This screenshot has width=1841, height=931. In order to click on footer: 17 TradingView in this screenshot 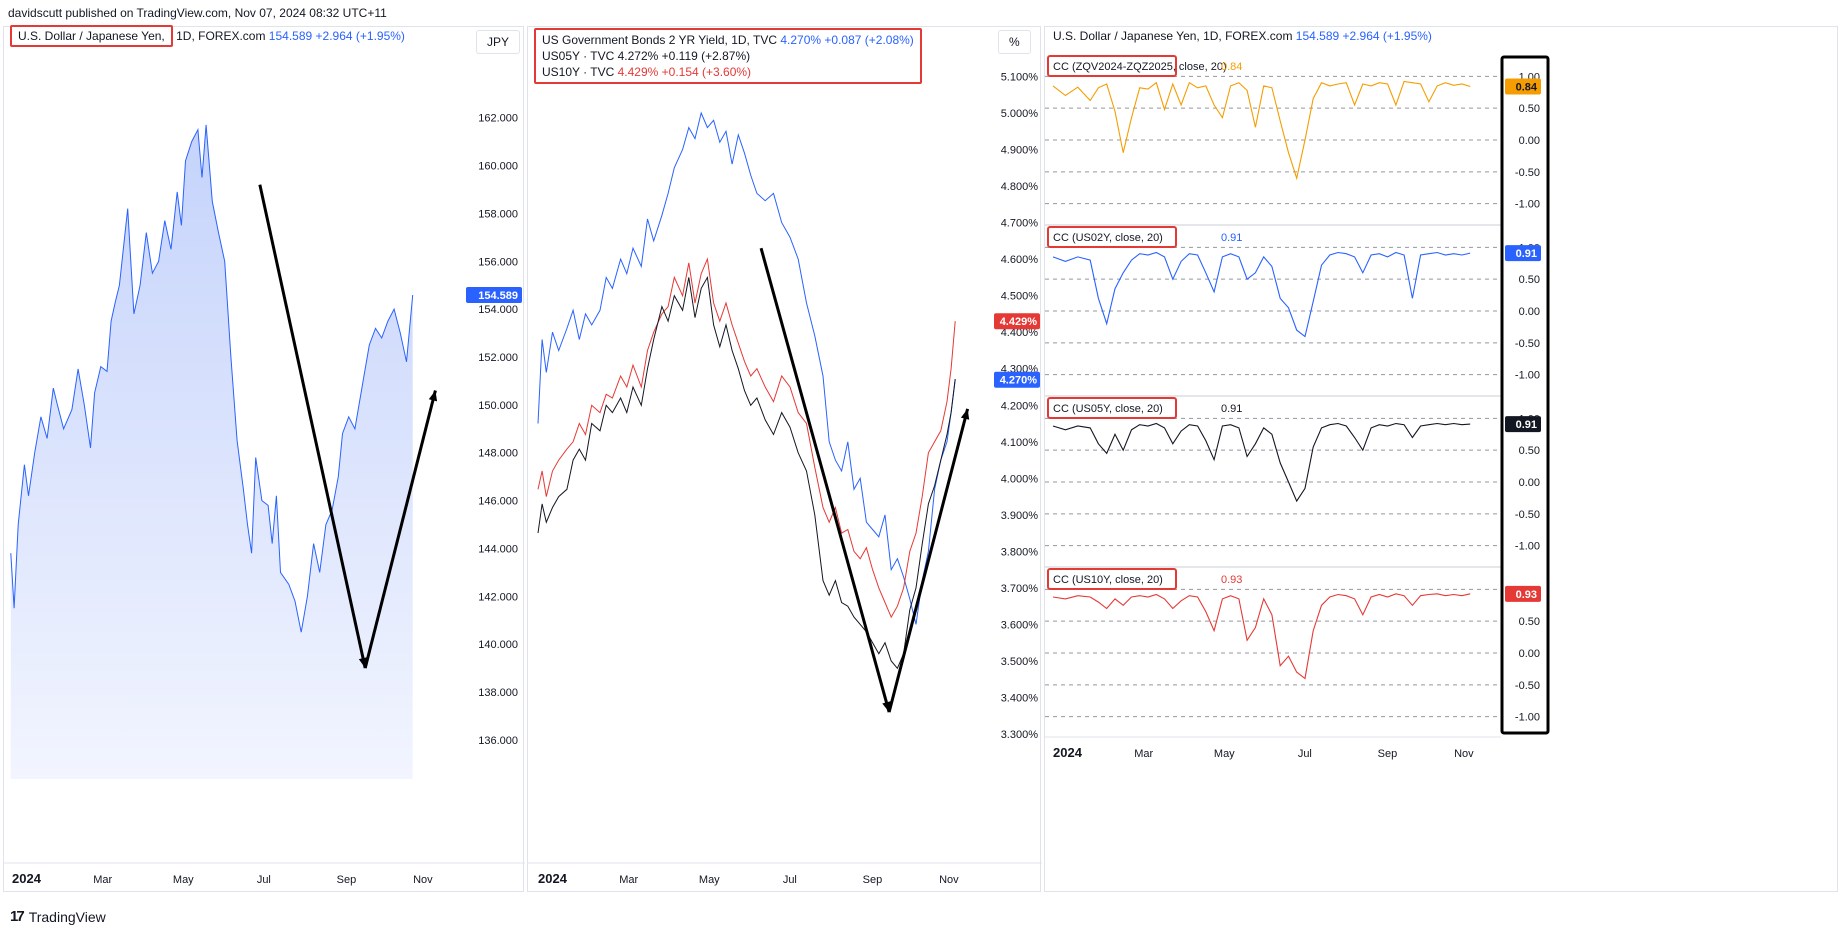, I will do `click(58, 916)`.